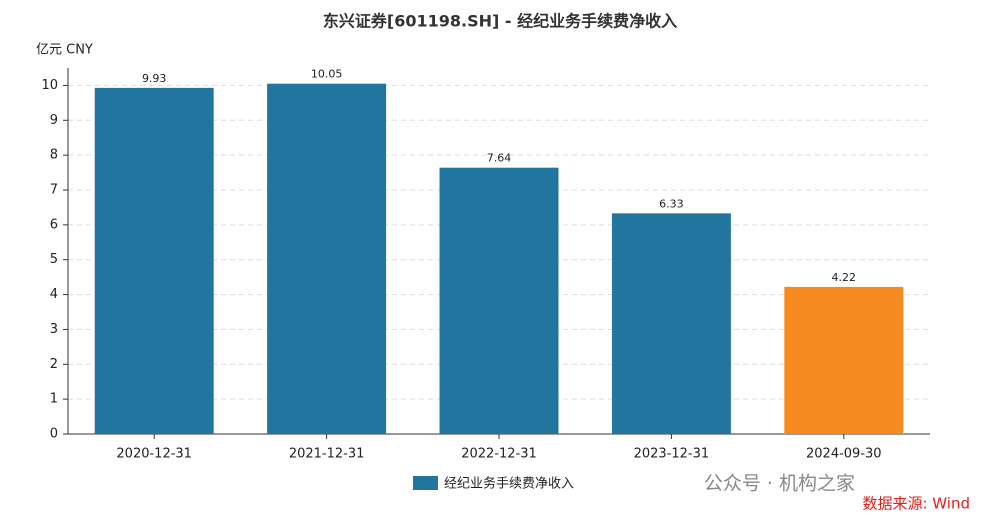 The width and height of the screenshot is (1000, 522). I want to click on y-tick-label: 4, so click(54, 294).